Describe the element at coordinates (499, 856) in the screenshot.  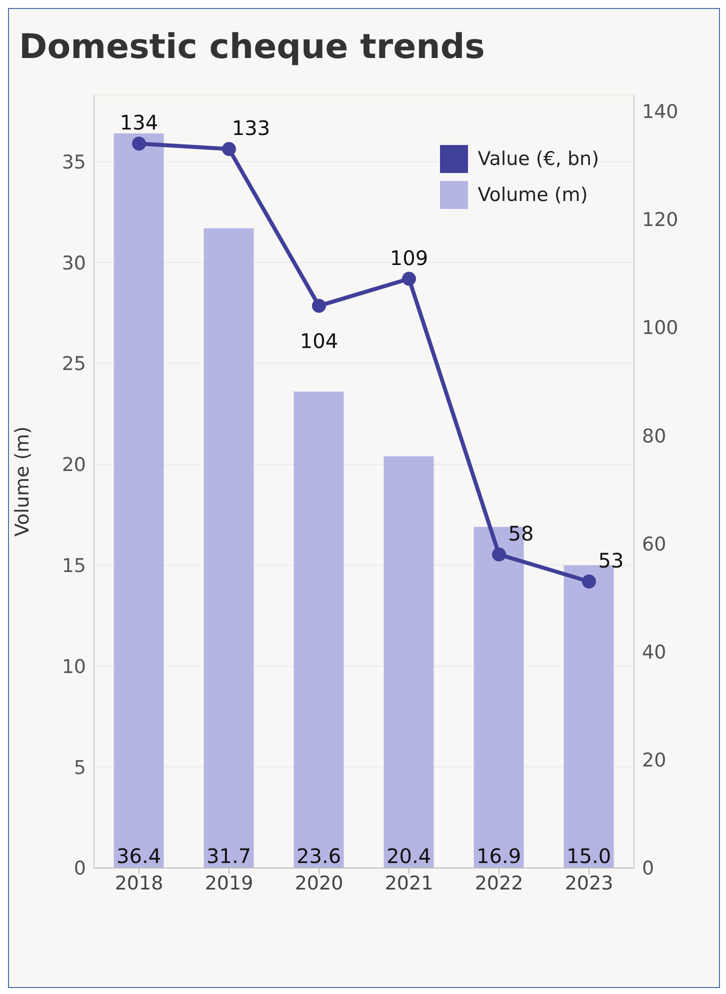
I see `data-label: 16.9` at that location.